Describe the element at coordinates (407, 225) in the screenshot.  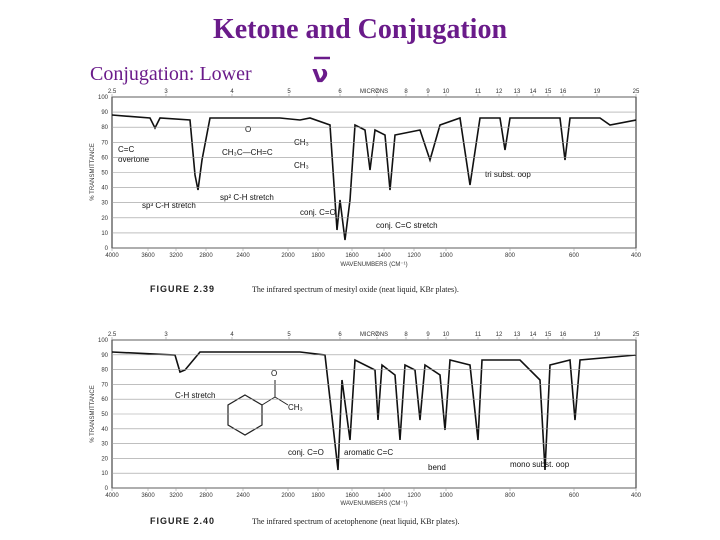
I see `annotation: conj. C=C stretch` at that location.